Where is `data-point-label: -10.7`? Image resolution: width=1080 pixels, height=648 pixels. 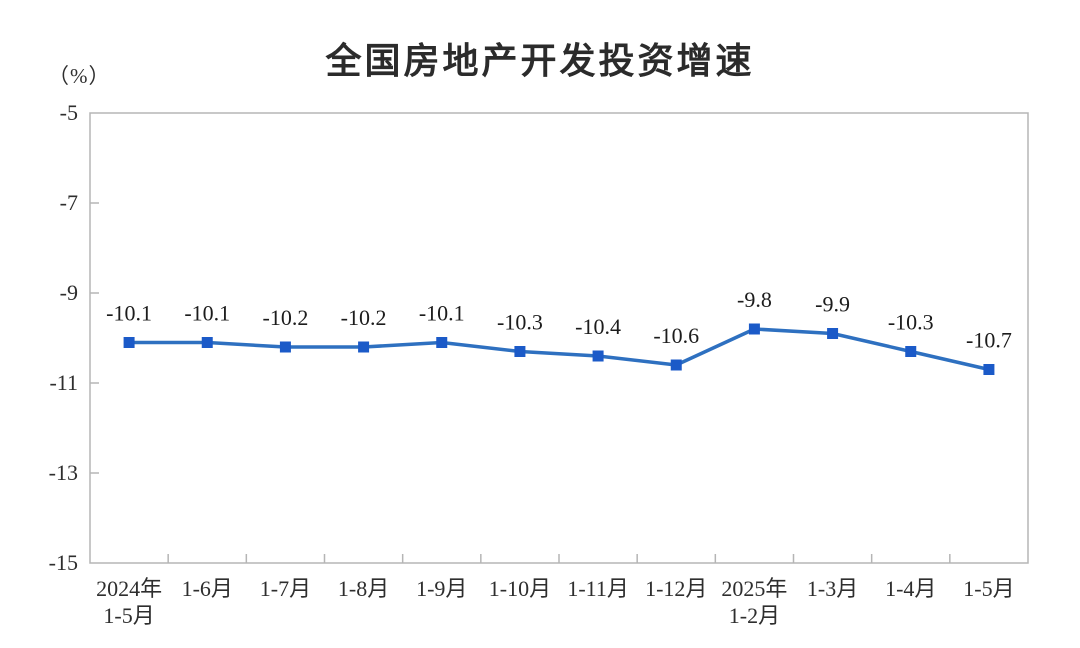 data-point-label: -10.7 is located at coordinates (989, 340).